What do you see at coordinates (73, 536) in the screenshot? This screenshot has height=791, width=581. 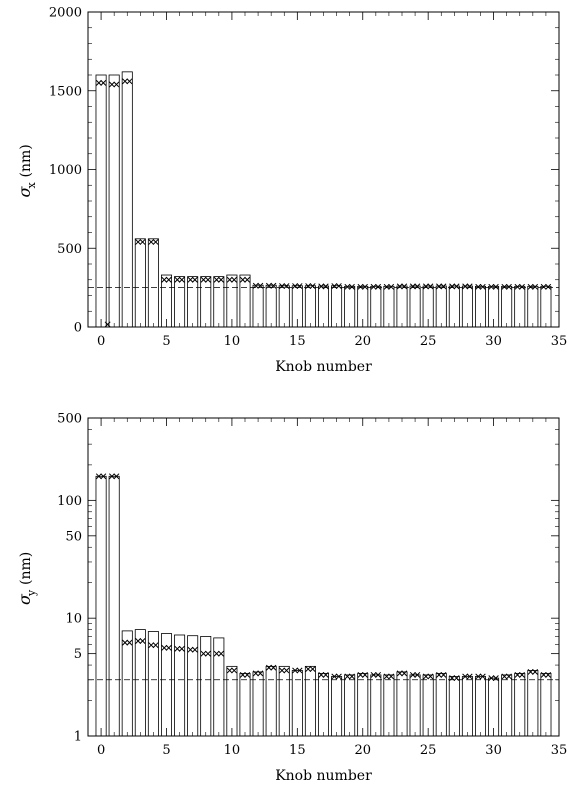 I see `y-tick-label: 50` at bounding box center [73, 536].